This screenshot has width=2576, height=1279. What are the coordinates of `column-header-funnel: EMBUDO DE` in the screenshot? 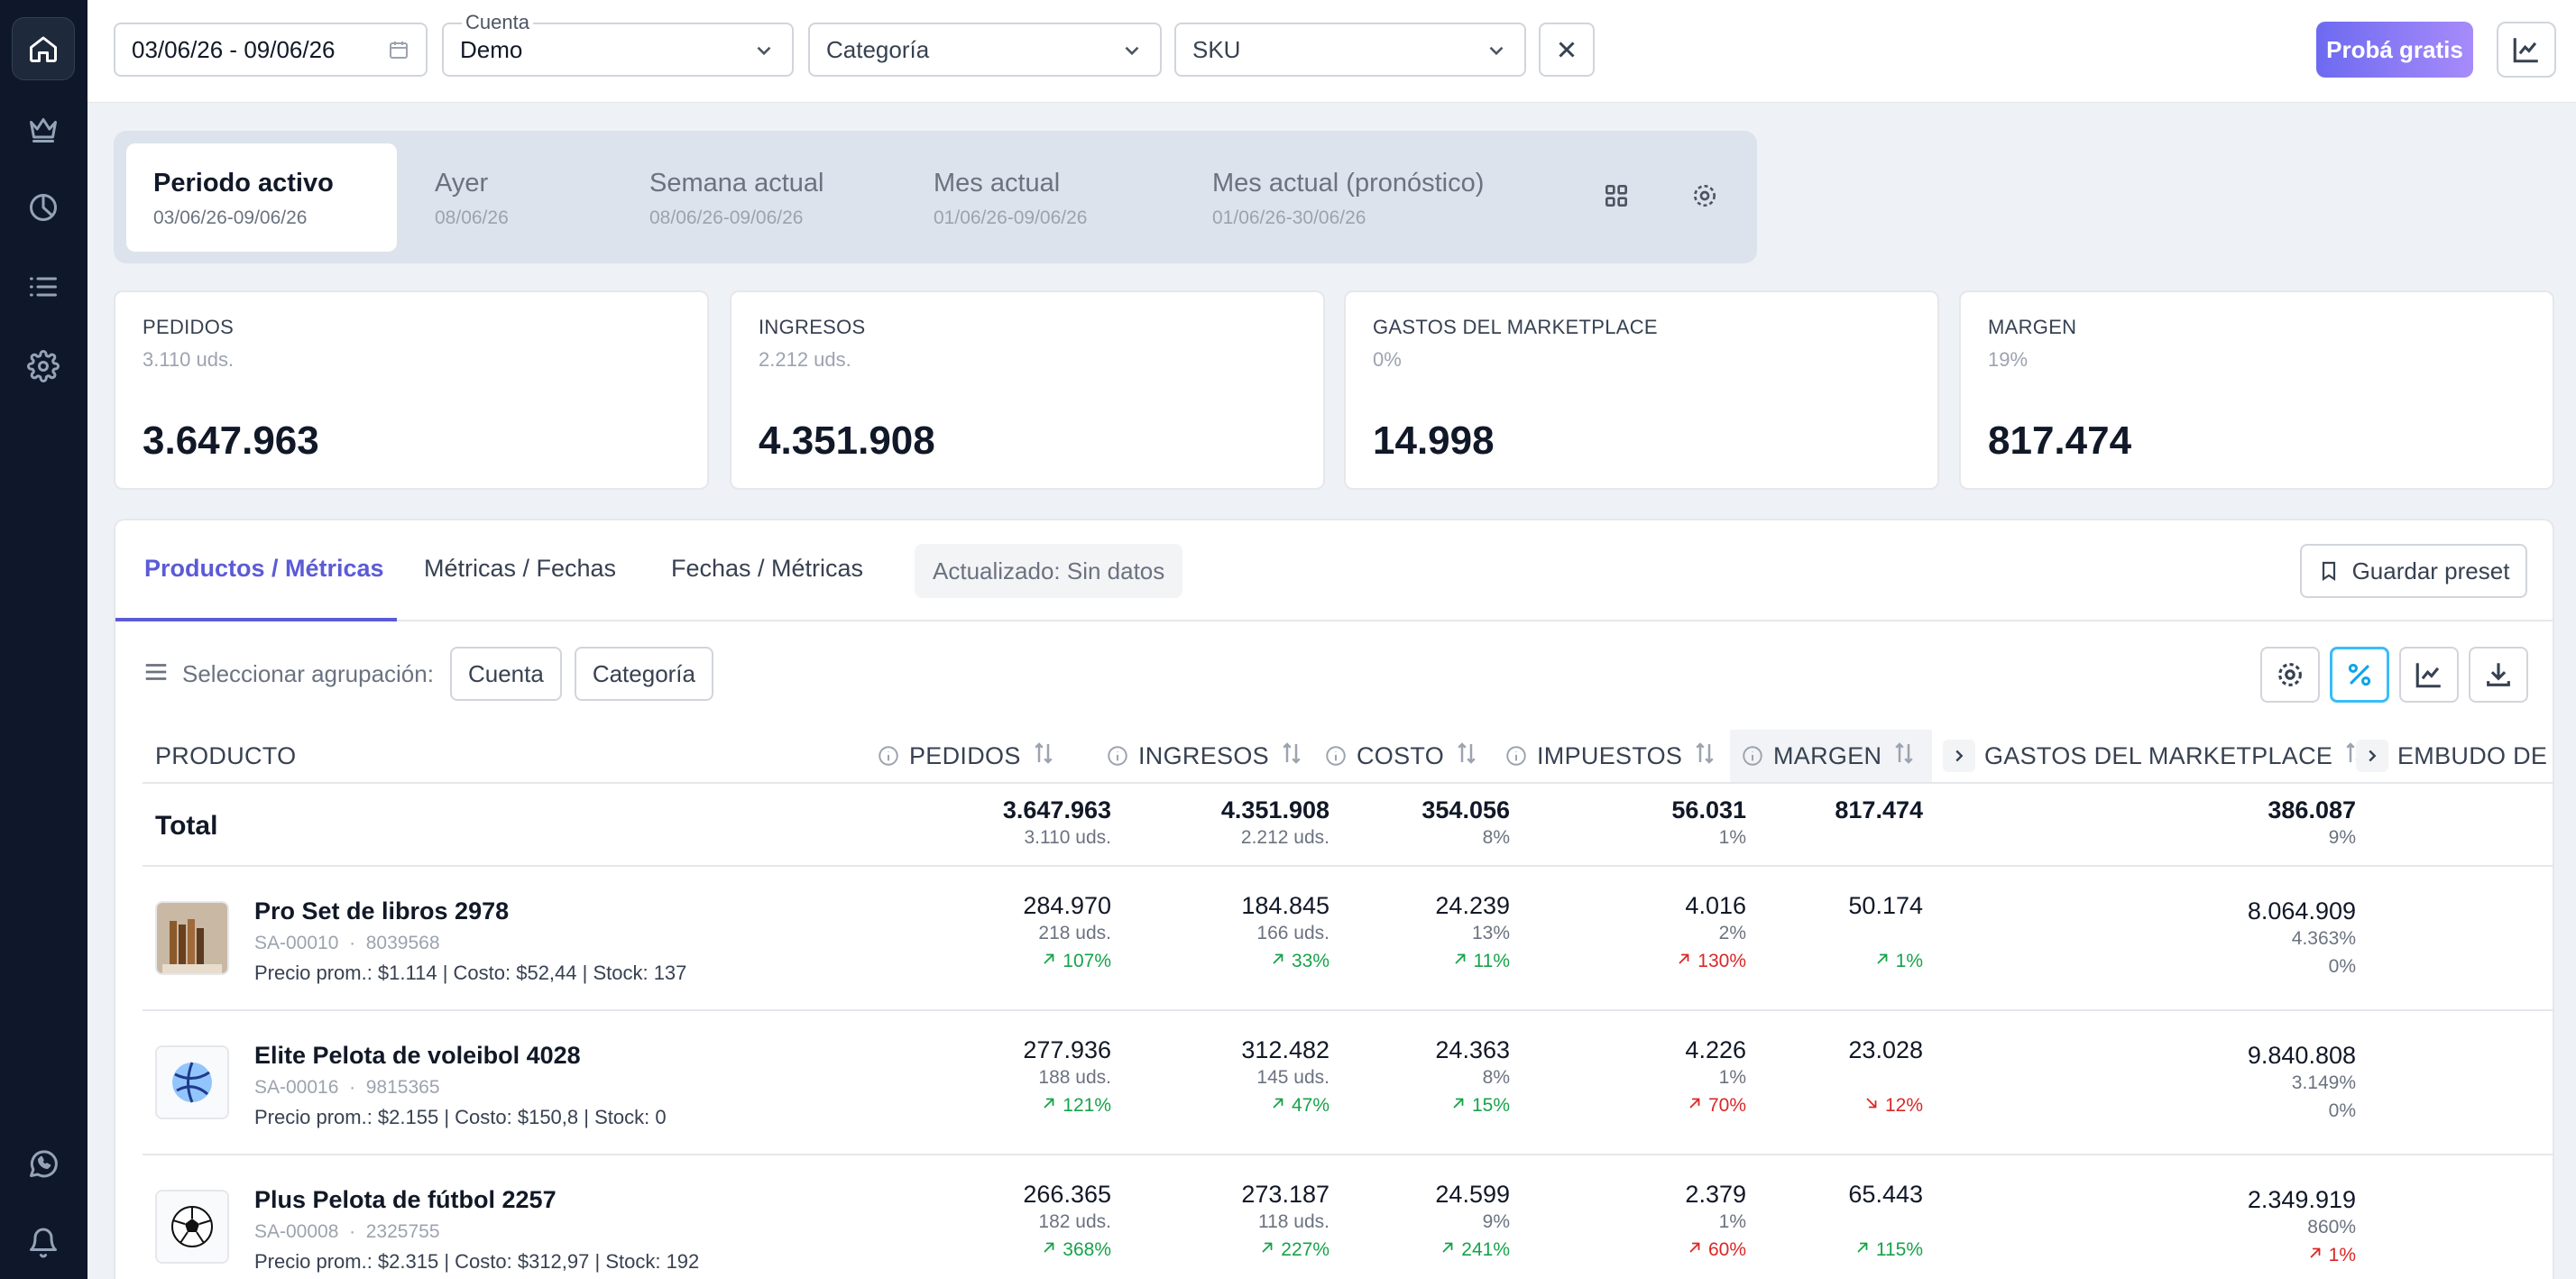 It's located at (2451, 756).